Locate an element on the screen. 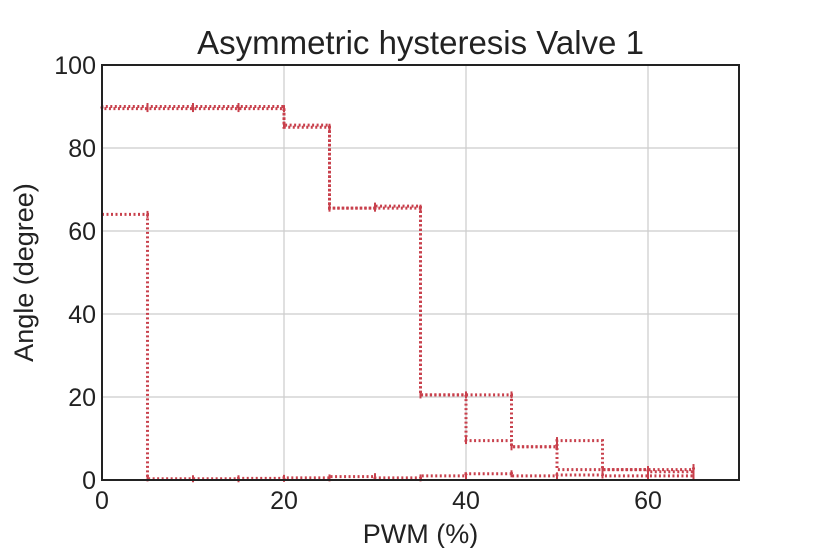 This screenshot has height=548, width=822. y-tick-label: 0 is located at coordinates (89, 481).